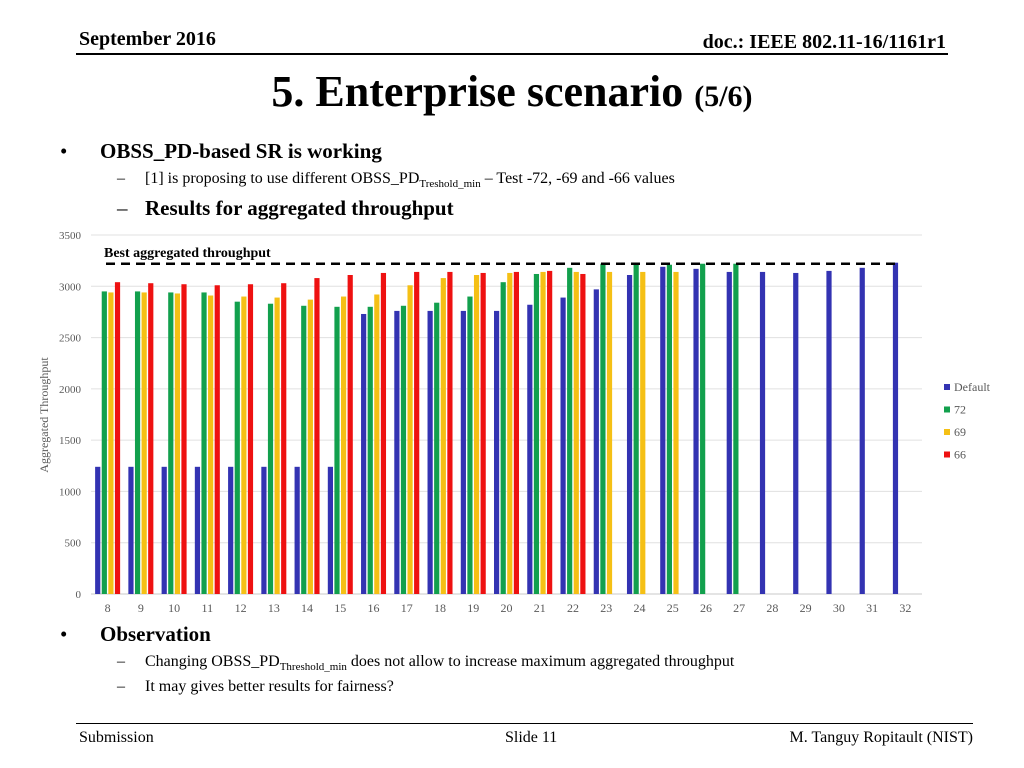  Describe the element at coordinates (155, 634) in the screenshot. I see `bullet-observation-text: Observation` at that location.